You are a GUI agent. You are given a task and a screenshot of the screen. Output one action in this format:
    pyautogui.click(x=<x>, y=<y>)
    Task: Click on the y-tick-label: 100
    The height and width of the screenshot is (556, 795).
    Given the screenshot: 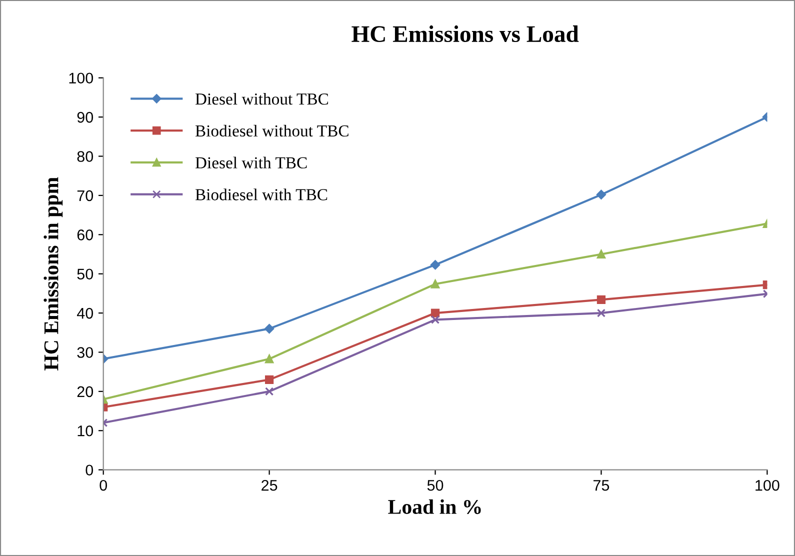 What is the action you would take?
    pyautogui.click(x=81, y=78)
    